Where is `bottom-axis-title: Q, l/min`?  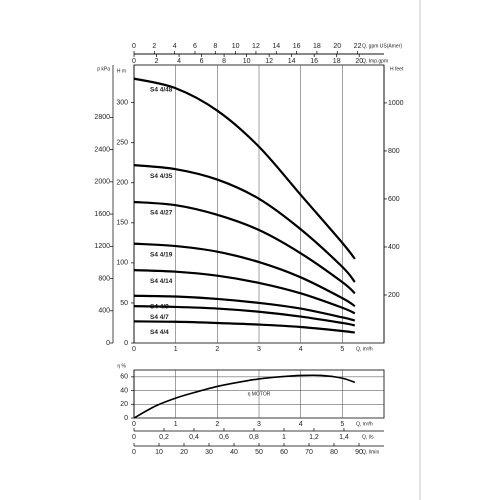 bottom-axis-title: Q, l/min is located at coordinates (370, 452).